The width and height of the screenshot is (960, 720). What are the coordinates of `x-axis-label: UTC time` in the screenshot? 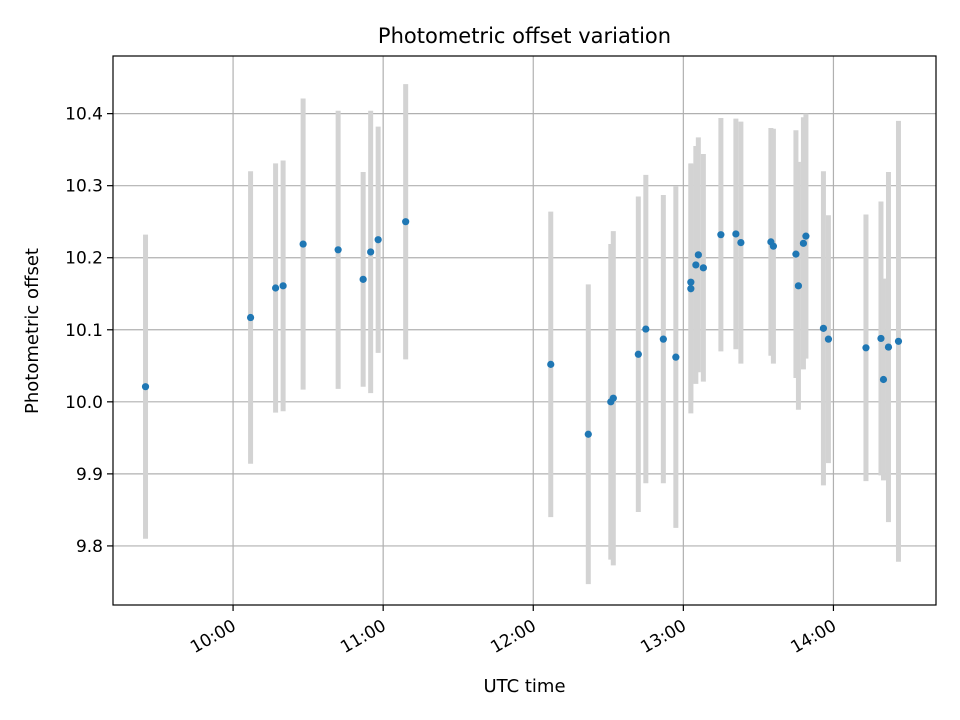 It's located at (524, 686).